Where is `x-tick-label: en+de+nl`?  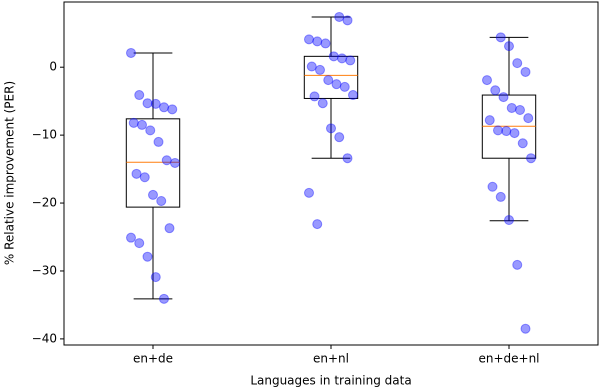 x-tick-label: en+de+nl is located at coordinates (508, 359).